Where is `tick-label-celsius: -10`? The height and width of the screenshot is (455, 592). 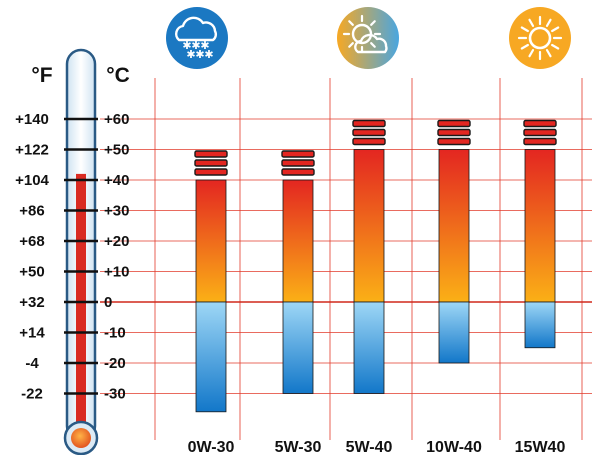
tick-label-celsius: -10 is located at coordinates (115, 333).